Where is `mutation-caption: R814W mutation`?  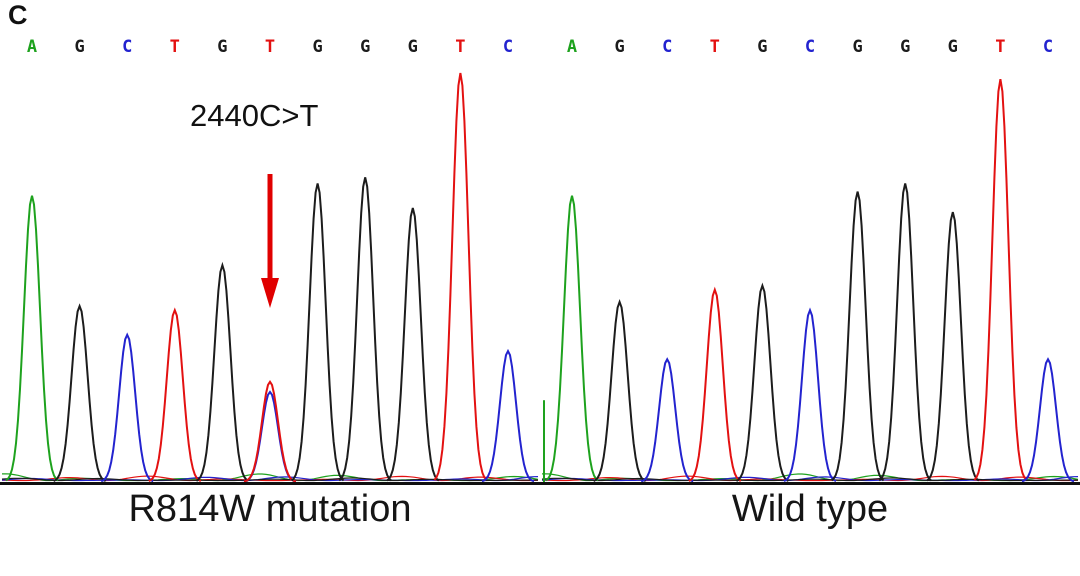 mutation-caption: R814W mutation is located at coordinates (270, 509).